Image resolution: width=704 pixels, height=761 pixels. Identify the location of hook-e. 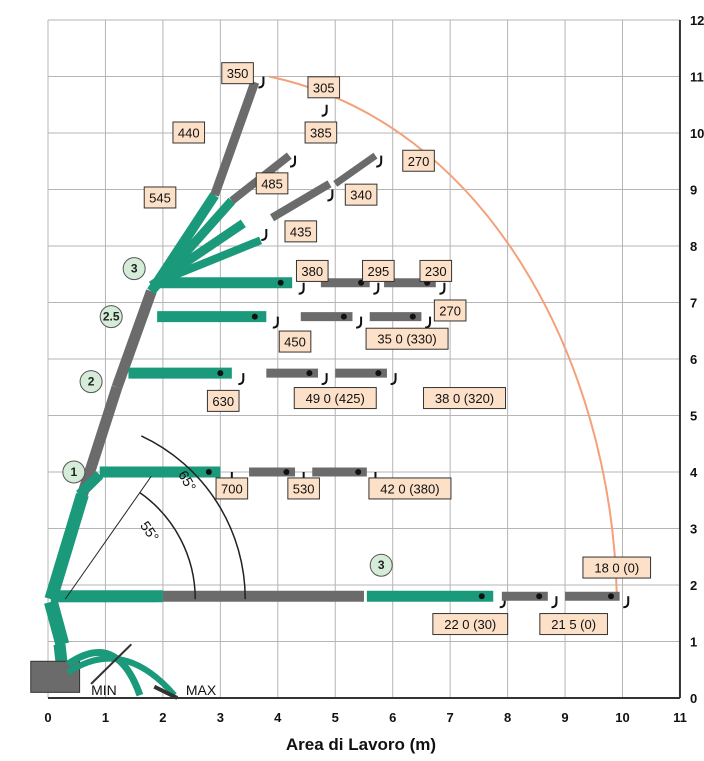
(330, 195).